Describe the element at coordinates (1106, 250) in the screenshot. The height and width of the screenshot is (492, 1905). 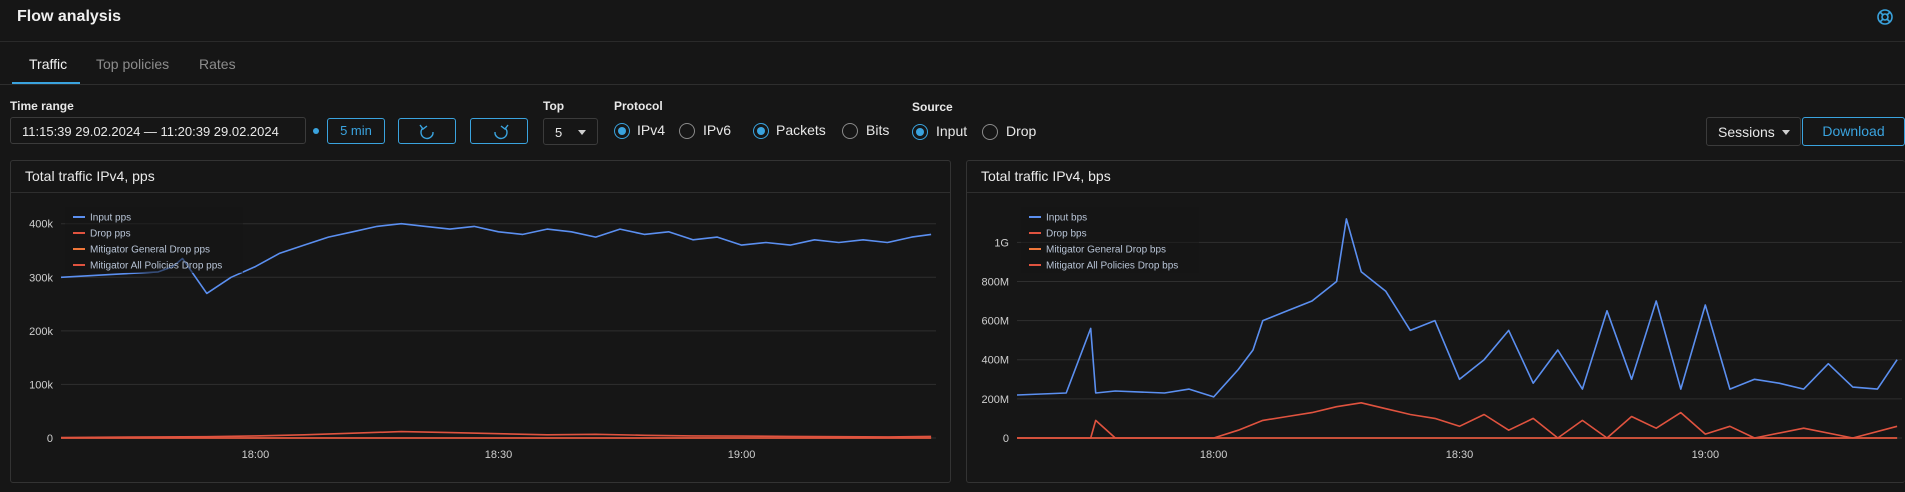
I see `legend-entry: Mitigator General Drop bps` at that location.